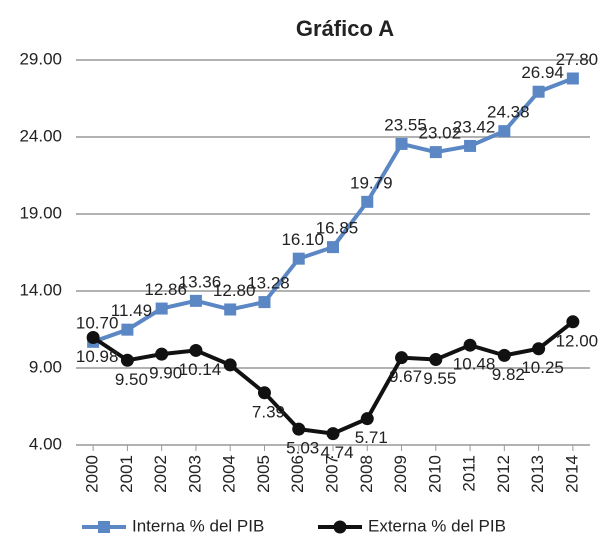 The image size is (610, 538). What do you see at coordinates (345, 28) in the screenshot?
I see `chart-title: Gráfico A` at bounding box center [345, 28].